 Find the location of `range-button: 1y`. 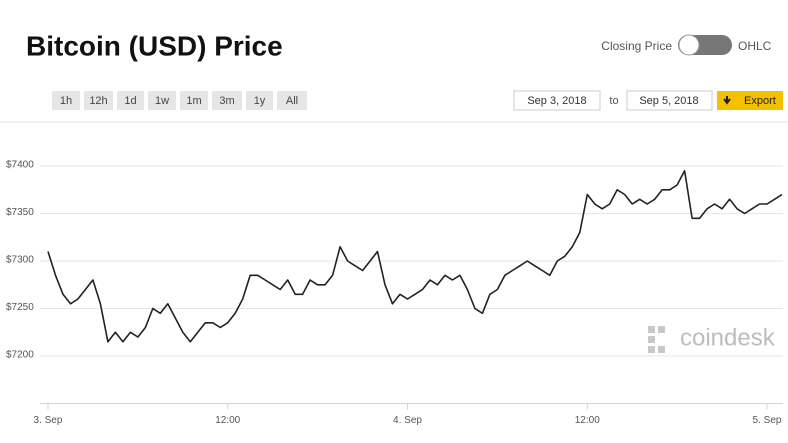

range-button: 1y is located at coordinates (259, 100).